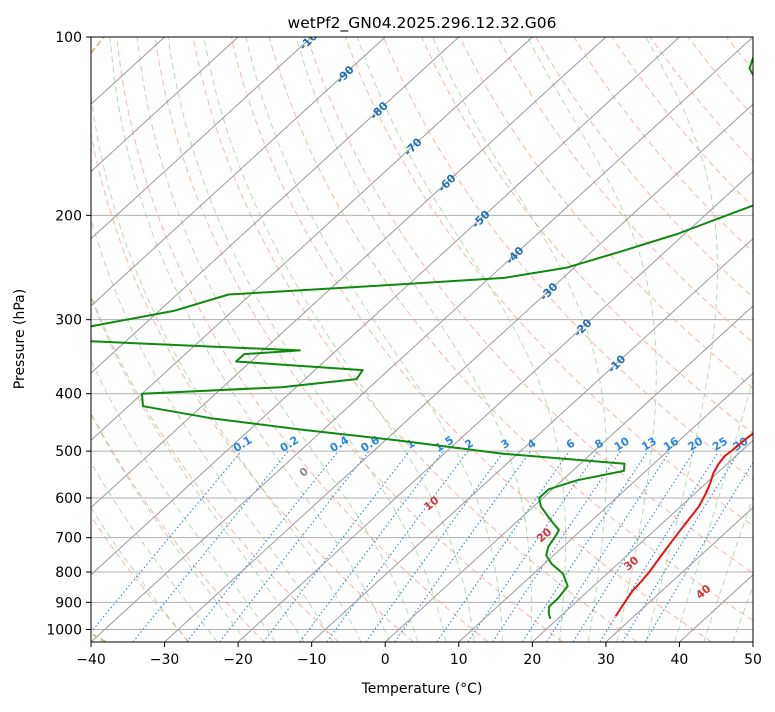 The width and height of the screenshot is (775, 712). What do you see at coordinates (422, 689) in the screenshot?
I see `x-axis-label: Temperature (°C)` at bounding box center [422, 689].